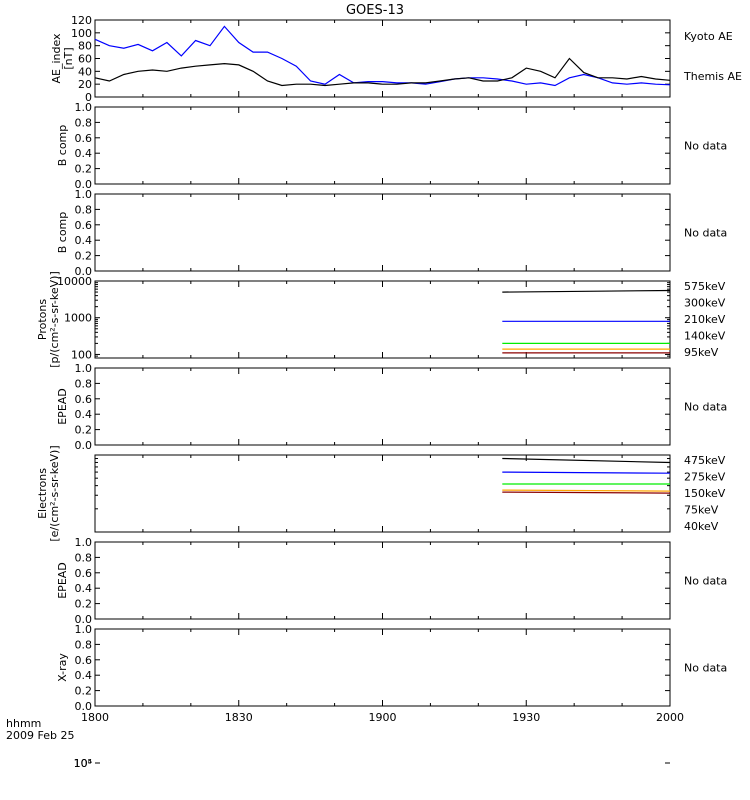 The height and width of the screenshot is (800, 750). I want to click on footer-date: 2009 Feb 25, so click(40, 735).